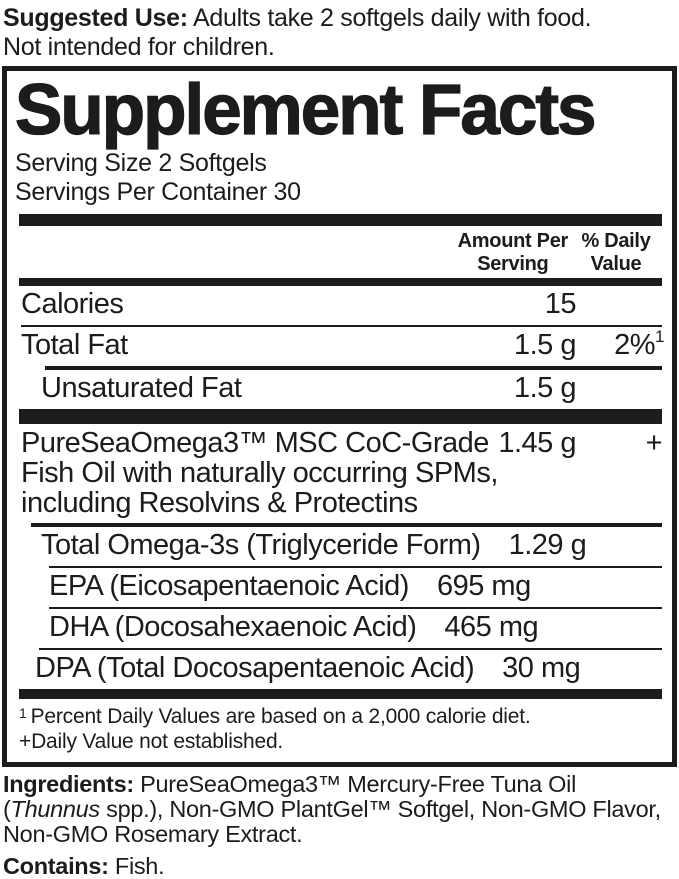 This screenshot has width=679, height=879. I want to click on dv-header-line2: Value, so click(616, 264).